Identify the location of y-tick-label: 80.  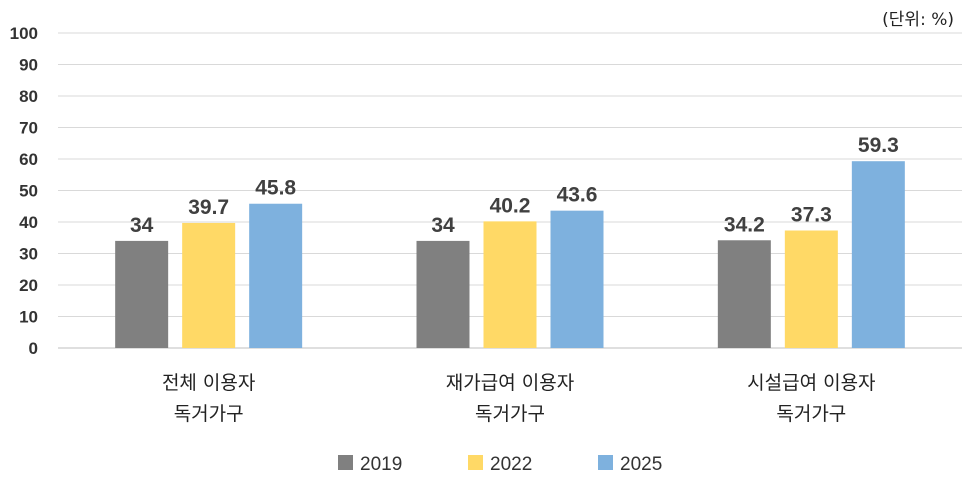
(28, 96).